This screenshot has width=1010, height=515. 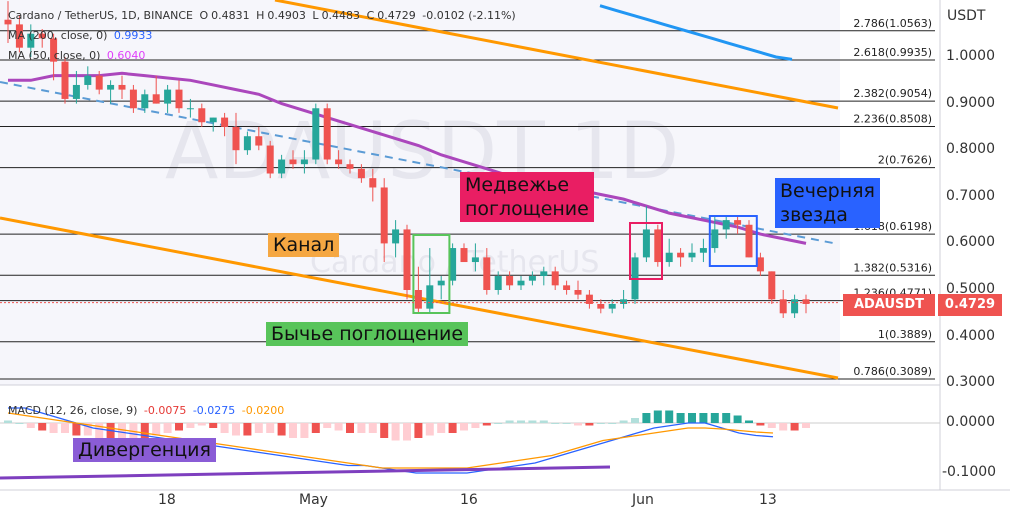 What do you see at coordinates (966, 16) in the screenshot?
I see `currency-label: USDT` at bounding box center [966, 16].